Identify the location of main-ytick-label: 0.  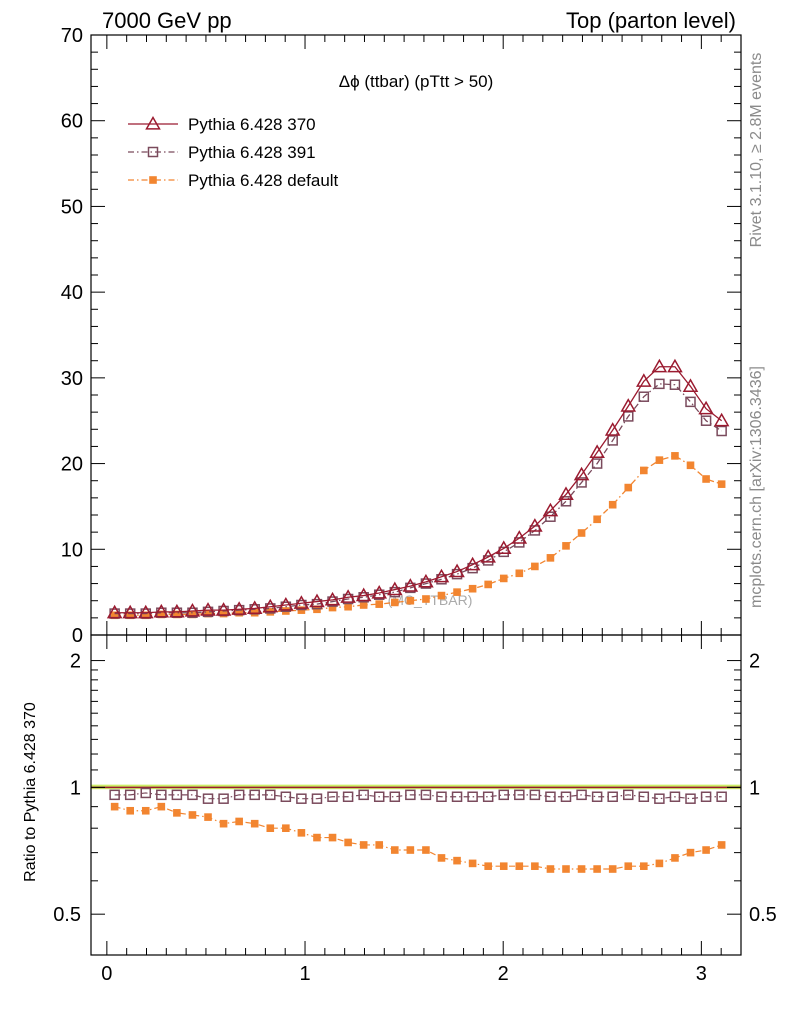
(77, 636).